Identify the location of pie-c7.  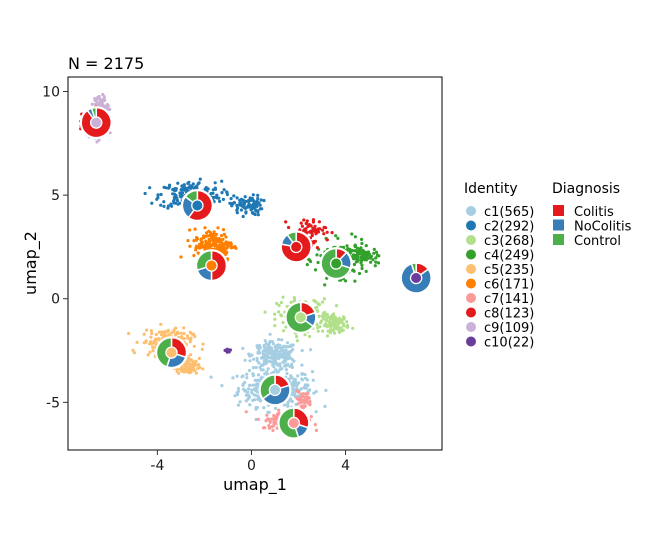
(294, 423).